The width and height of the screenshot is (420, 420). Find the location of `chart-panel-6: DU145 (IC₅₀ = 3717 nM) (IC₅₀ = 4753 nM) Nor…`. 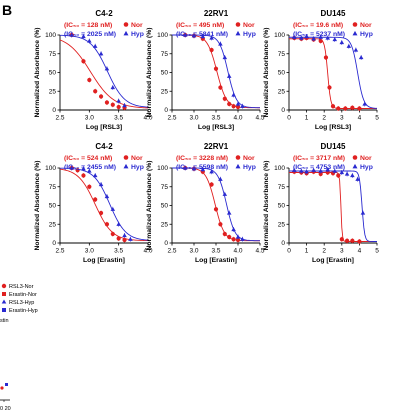

chart-panel-6: DU145 (IC₅₀ = 3717 nM) (IC₅₀ = 4753 nM) Nor… is located at coordinates (321, 203).